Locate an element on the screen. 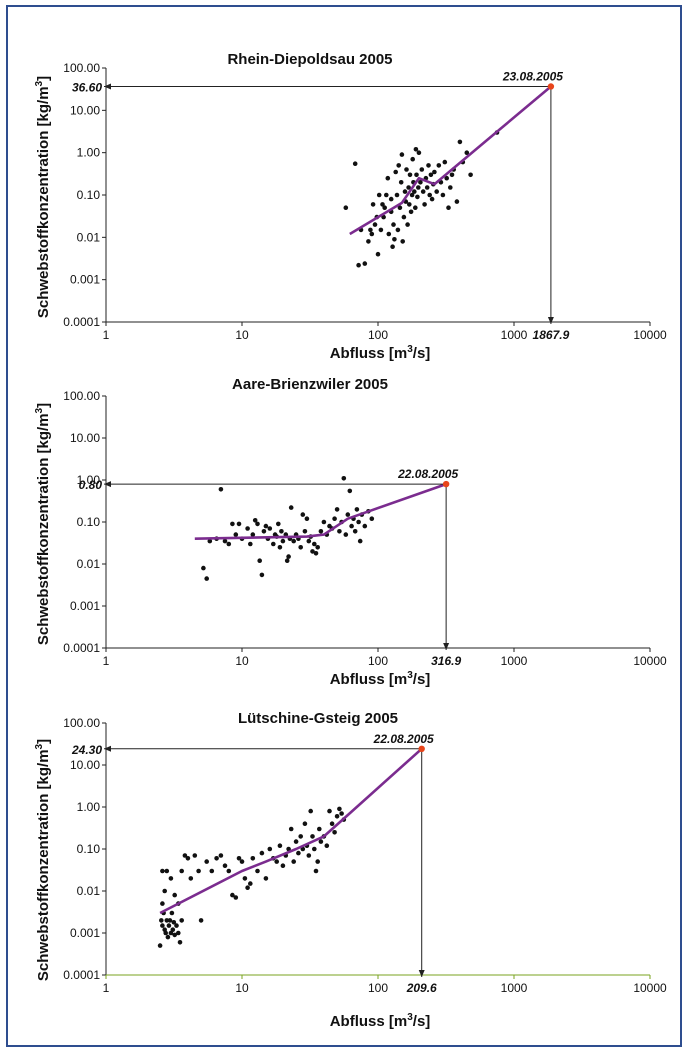  x-tick-label: 10000 is located at coordinates (650, 335).